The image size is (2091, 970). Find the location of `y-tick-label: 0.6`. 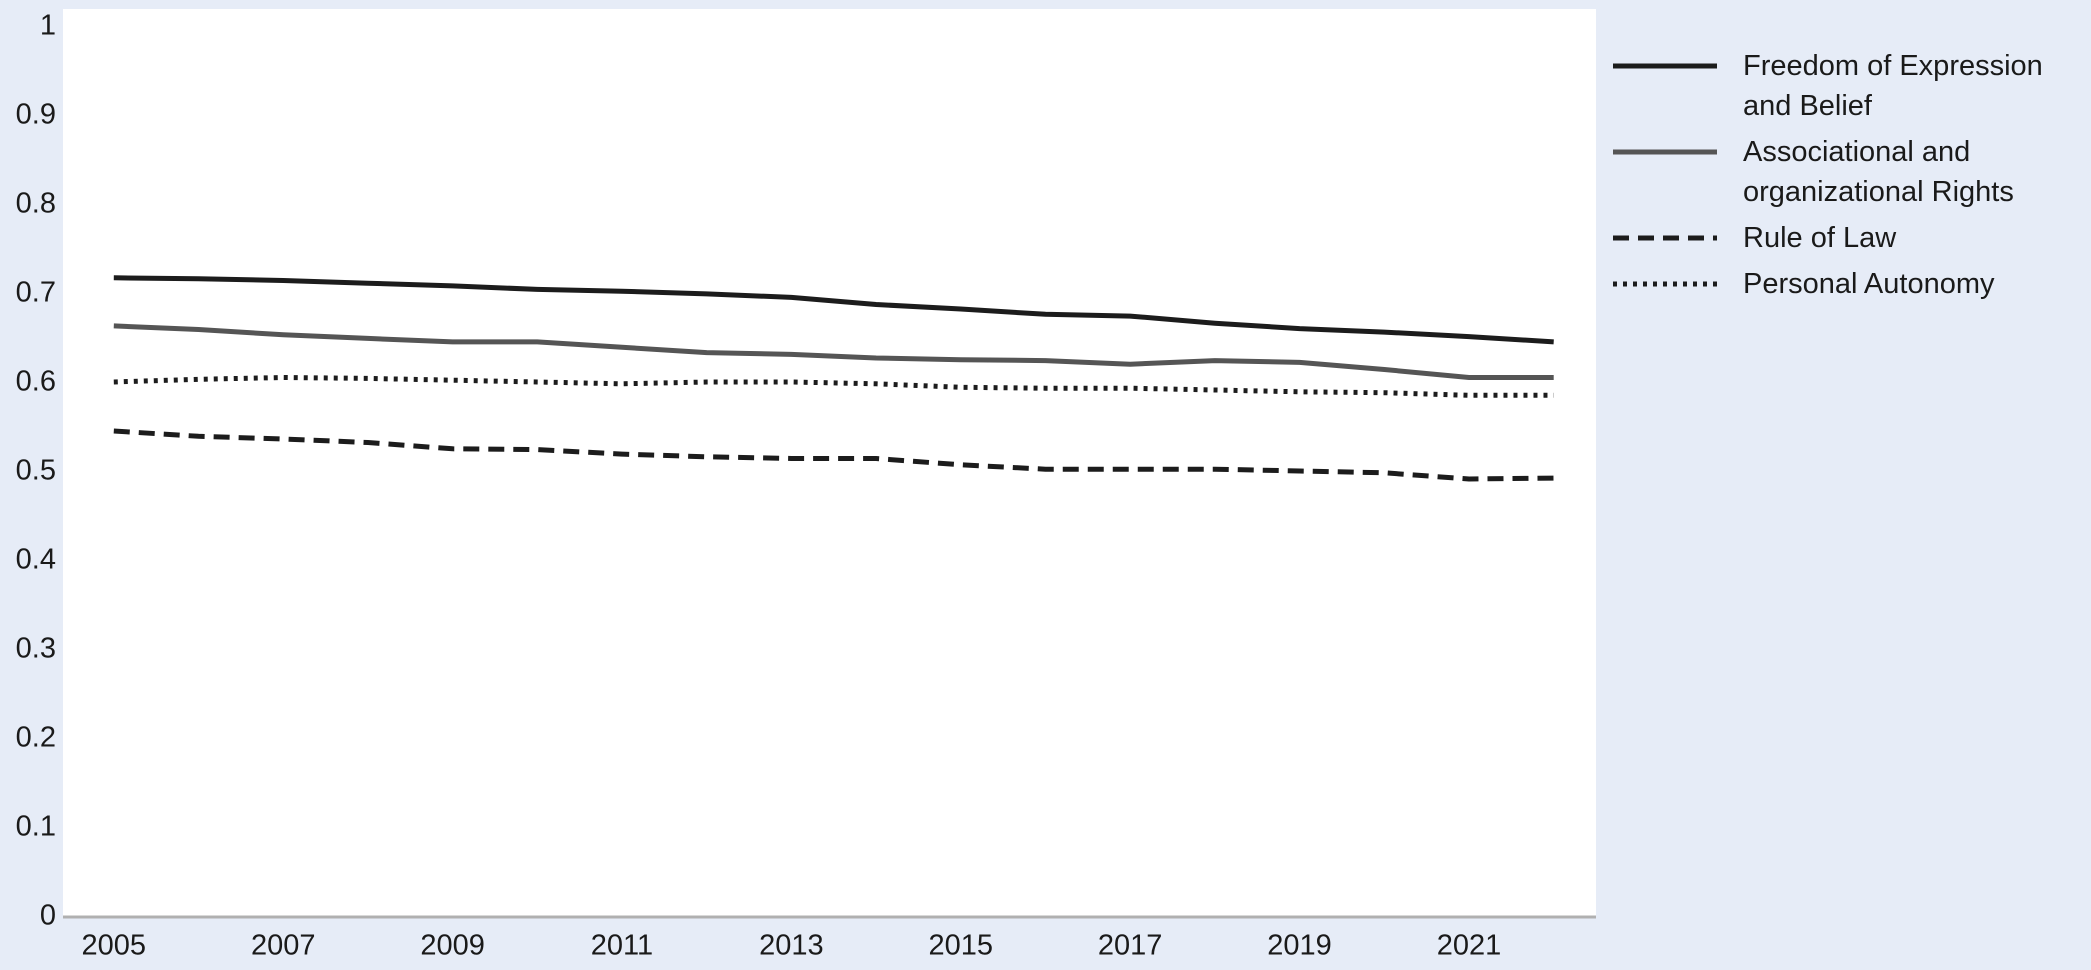

y-tick-label: 0.6 is located at coordinates (36, 382).